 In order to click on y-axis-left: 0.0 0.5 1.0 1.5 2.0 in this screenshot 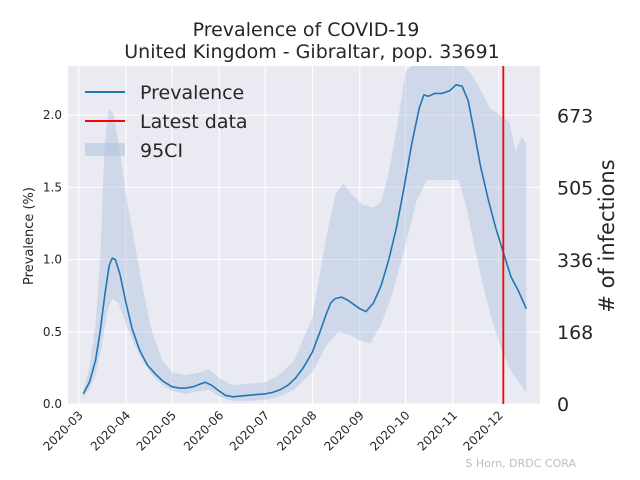, I will do `click(52, 259)`.